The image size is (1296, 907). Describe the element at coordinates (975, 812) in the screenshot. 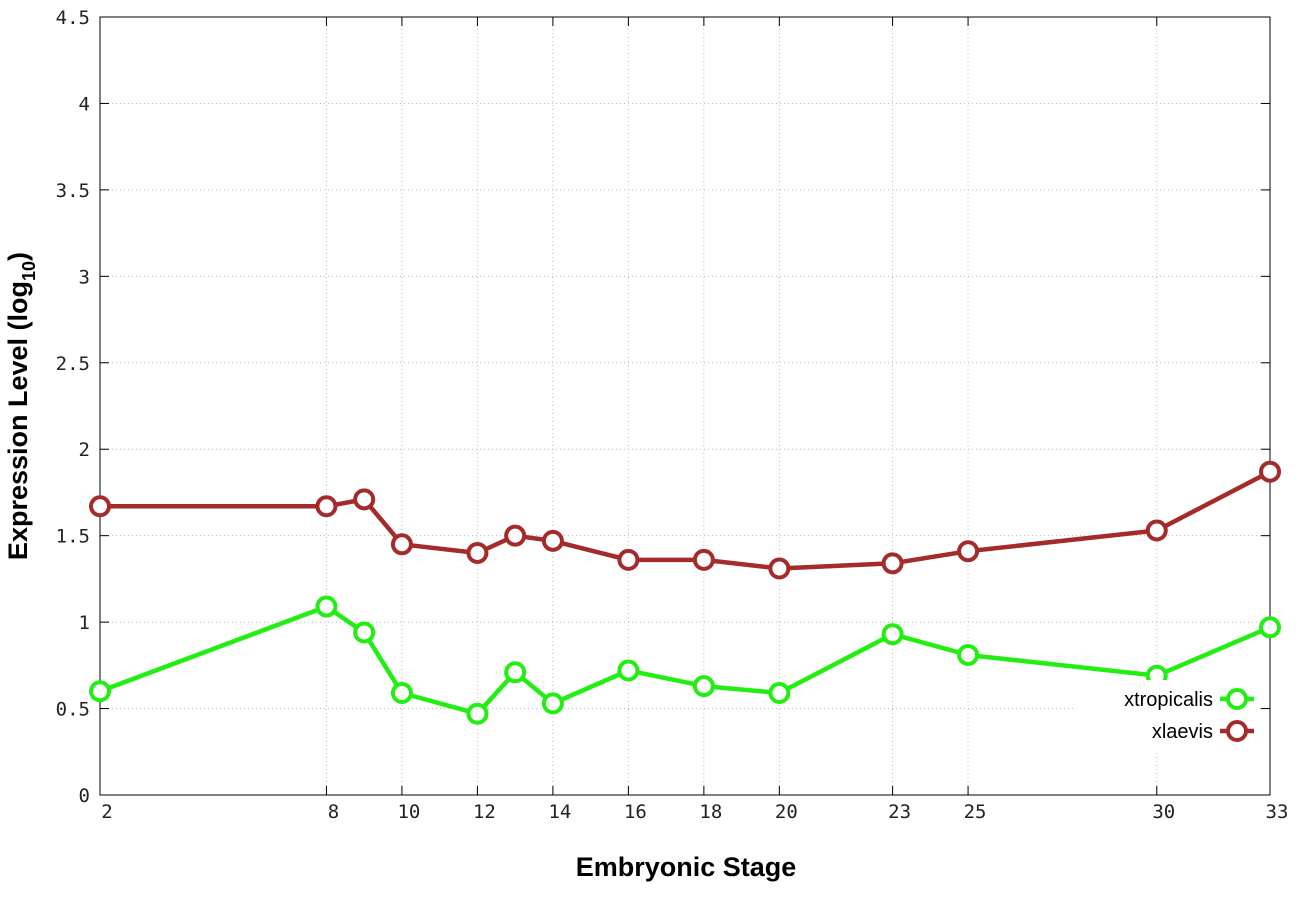

I see `x-tick-label: 25` at that location.